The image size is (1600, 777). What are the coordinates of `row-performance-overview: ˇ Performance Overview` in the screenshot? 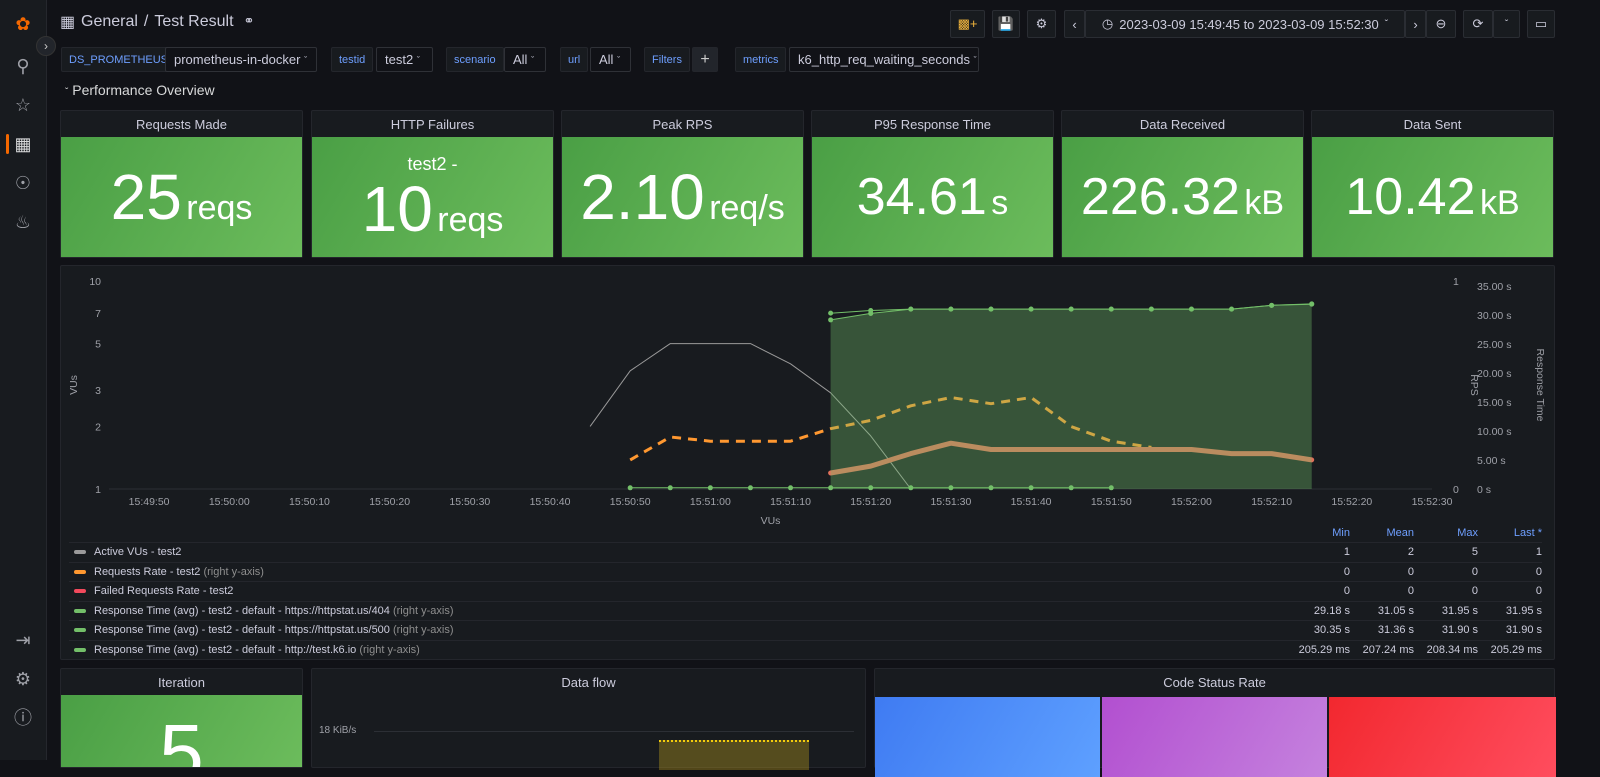 It's located at (140, 90).